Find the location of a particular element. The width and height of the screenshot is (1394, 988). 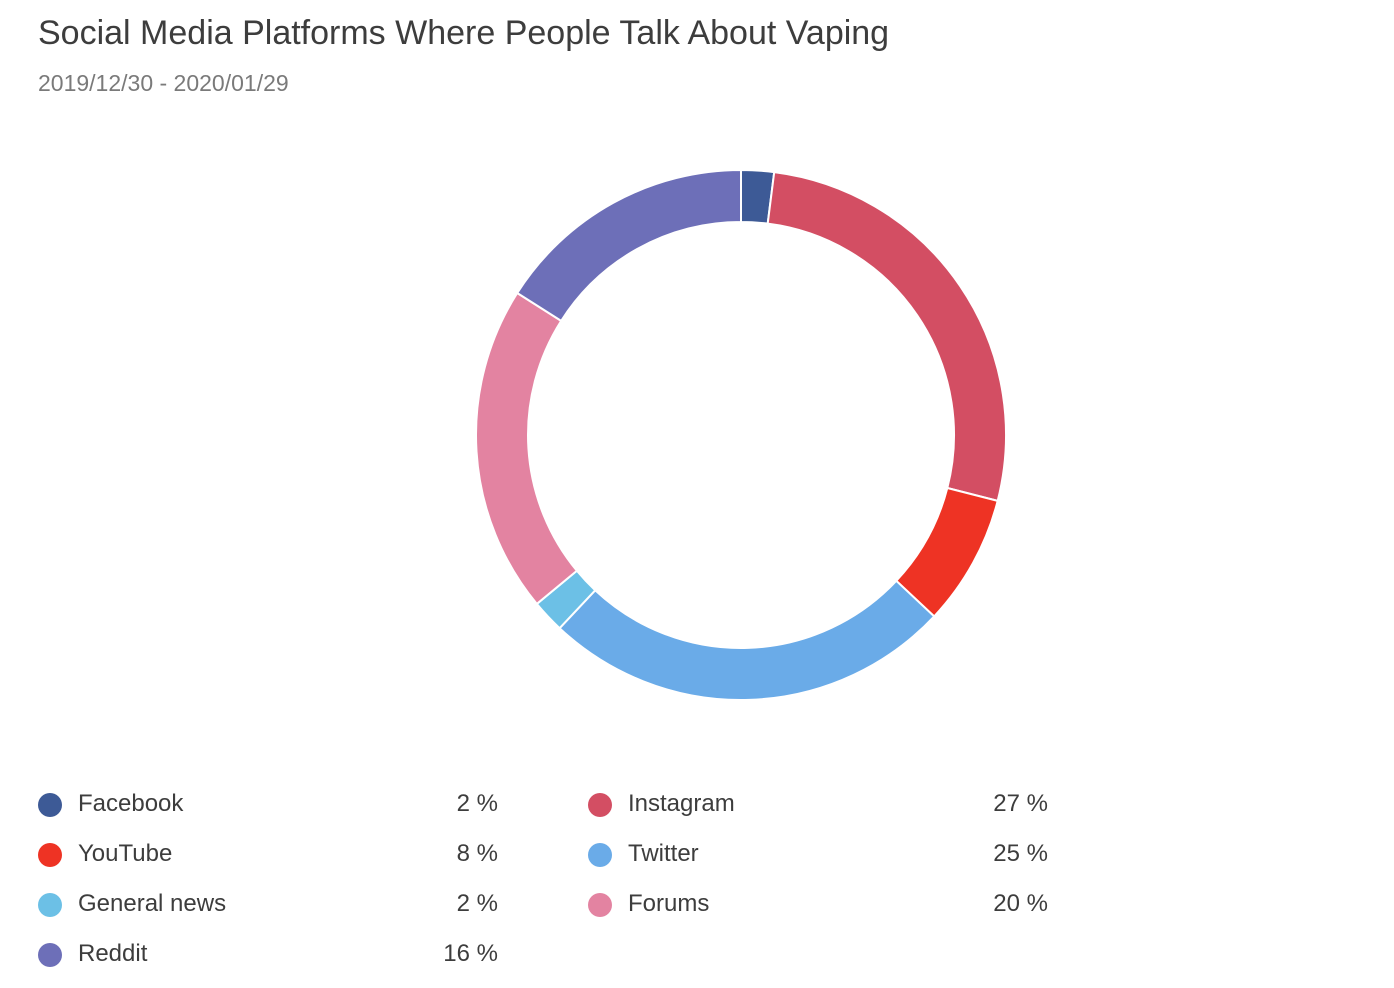

legend-value: 20 % is located at coordinates (1020, 903).